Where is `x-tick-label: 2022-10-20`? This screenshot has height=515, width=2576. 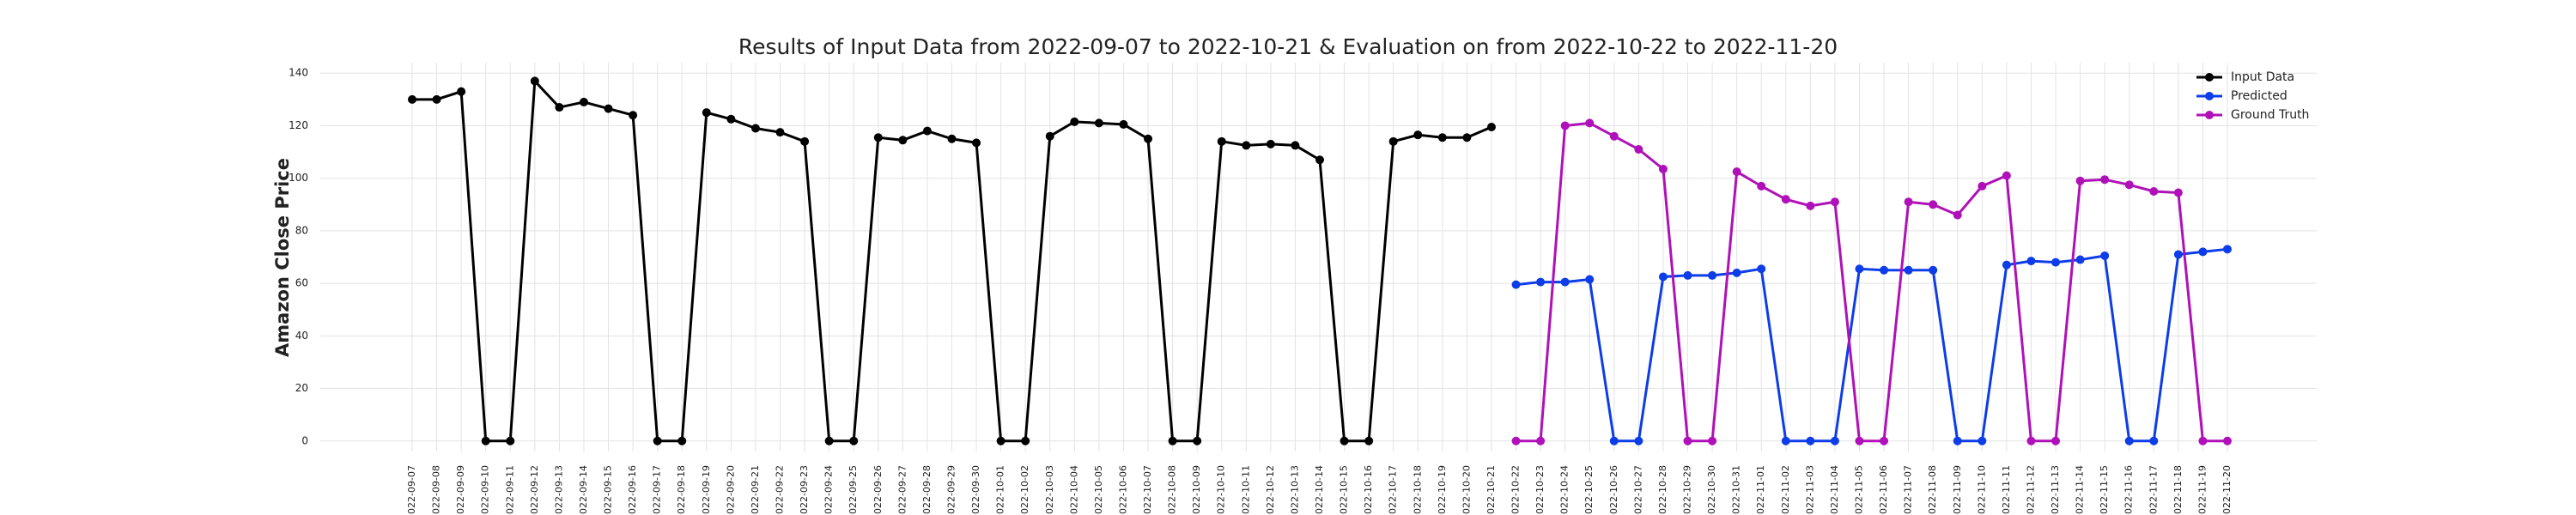 x-tick-label: 2022-10-20 is located at coordinates (1466, 490).